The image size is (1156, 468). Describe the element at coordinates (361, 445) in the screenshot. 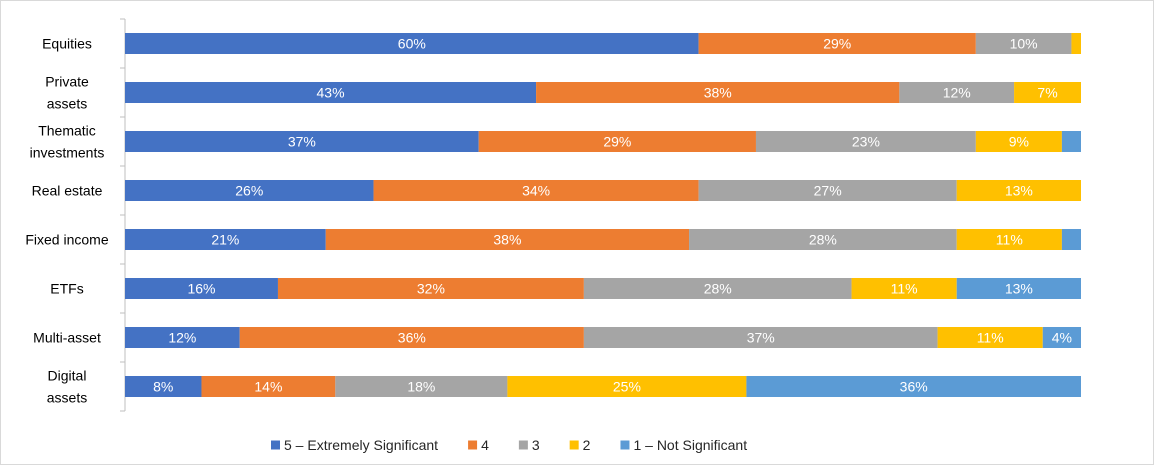

I see `legend-entry: 5 – Extremely Significant` at that location.